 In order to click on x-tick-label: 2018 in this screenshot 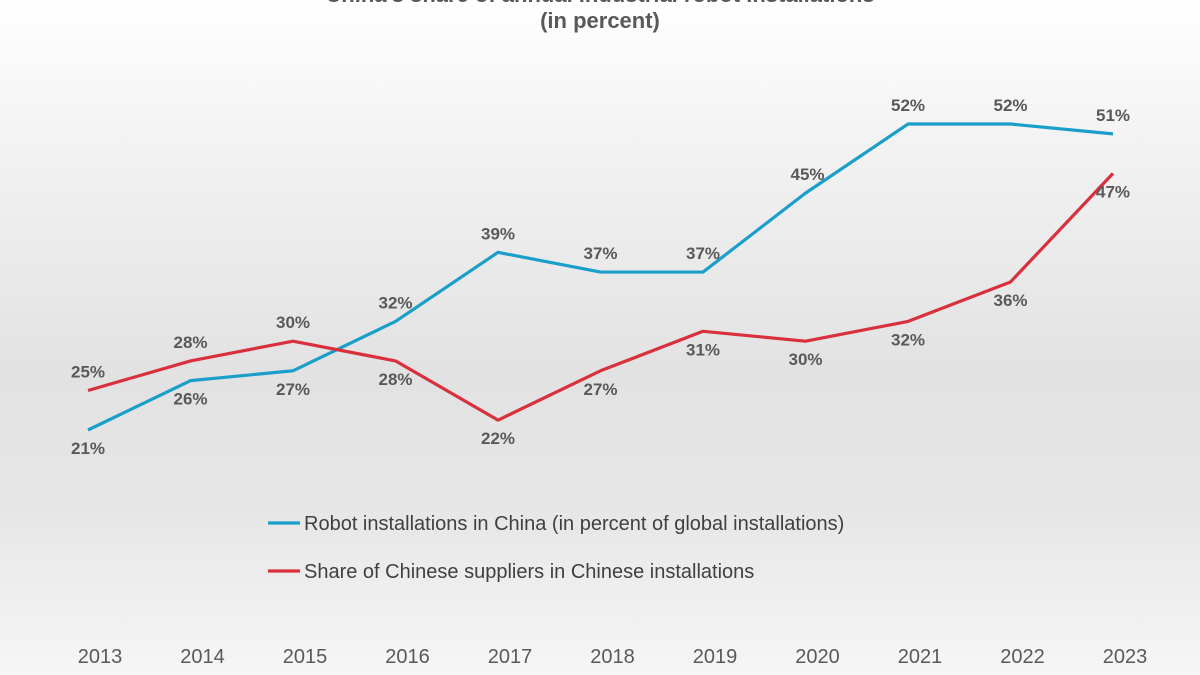, I will do `click(612, 657)`.